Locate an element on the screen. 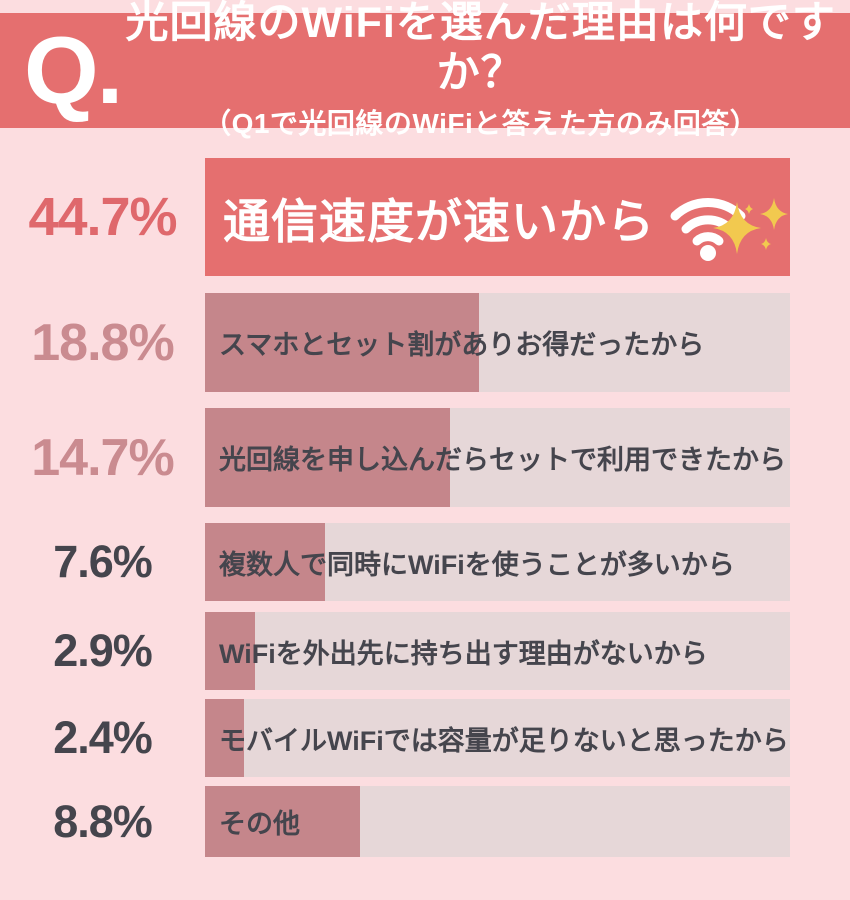 This screenshot has height=900, width=850. bar-row-2: 18.8% スマホとセット割がありお得だったから is located at coordinates (425, 342).